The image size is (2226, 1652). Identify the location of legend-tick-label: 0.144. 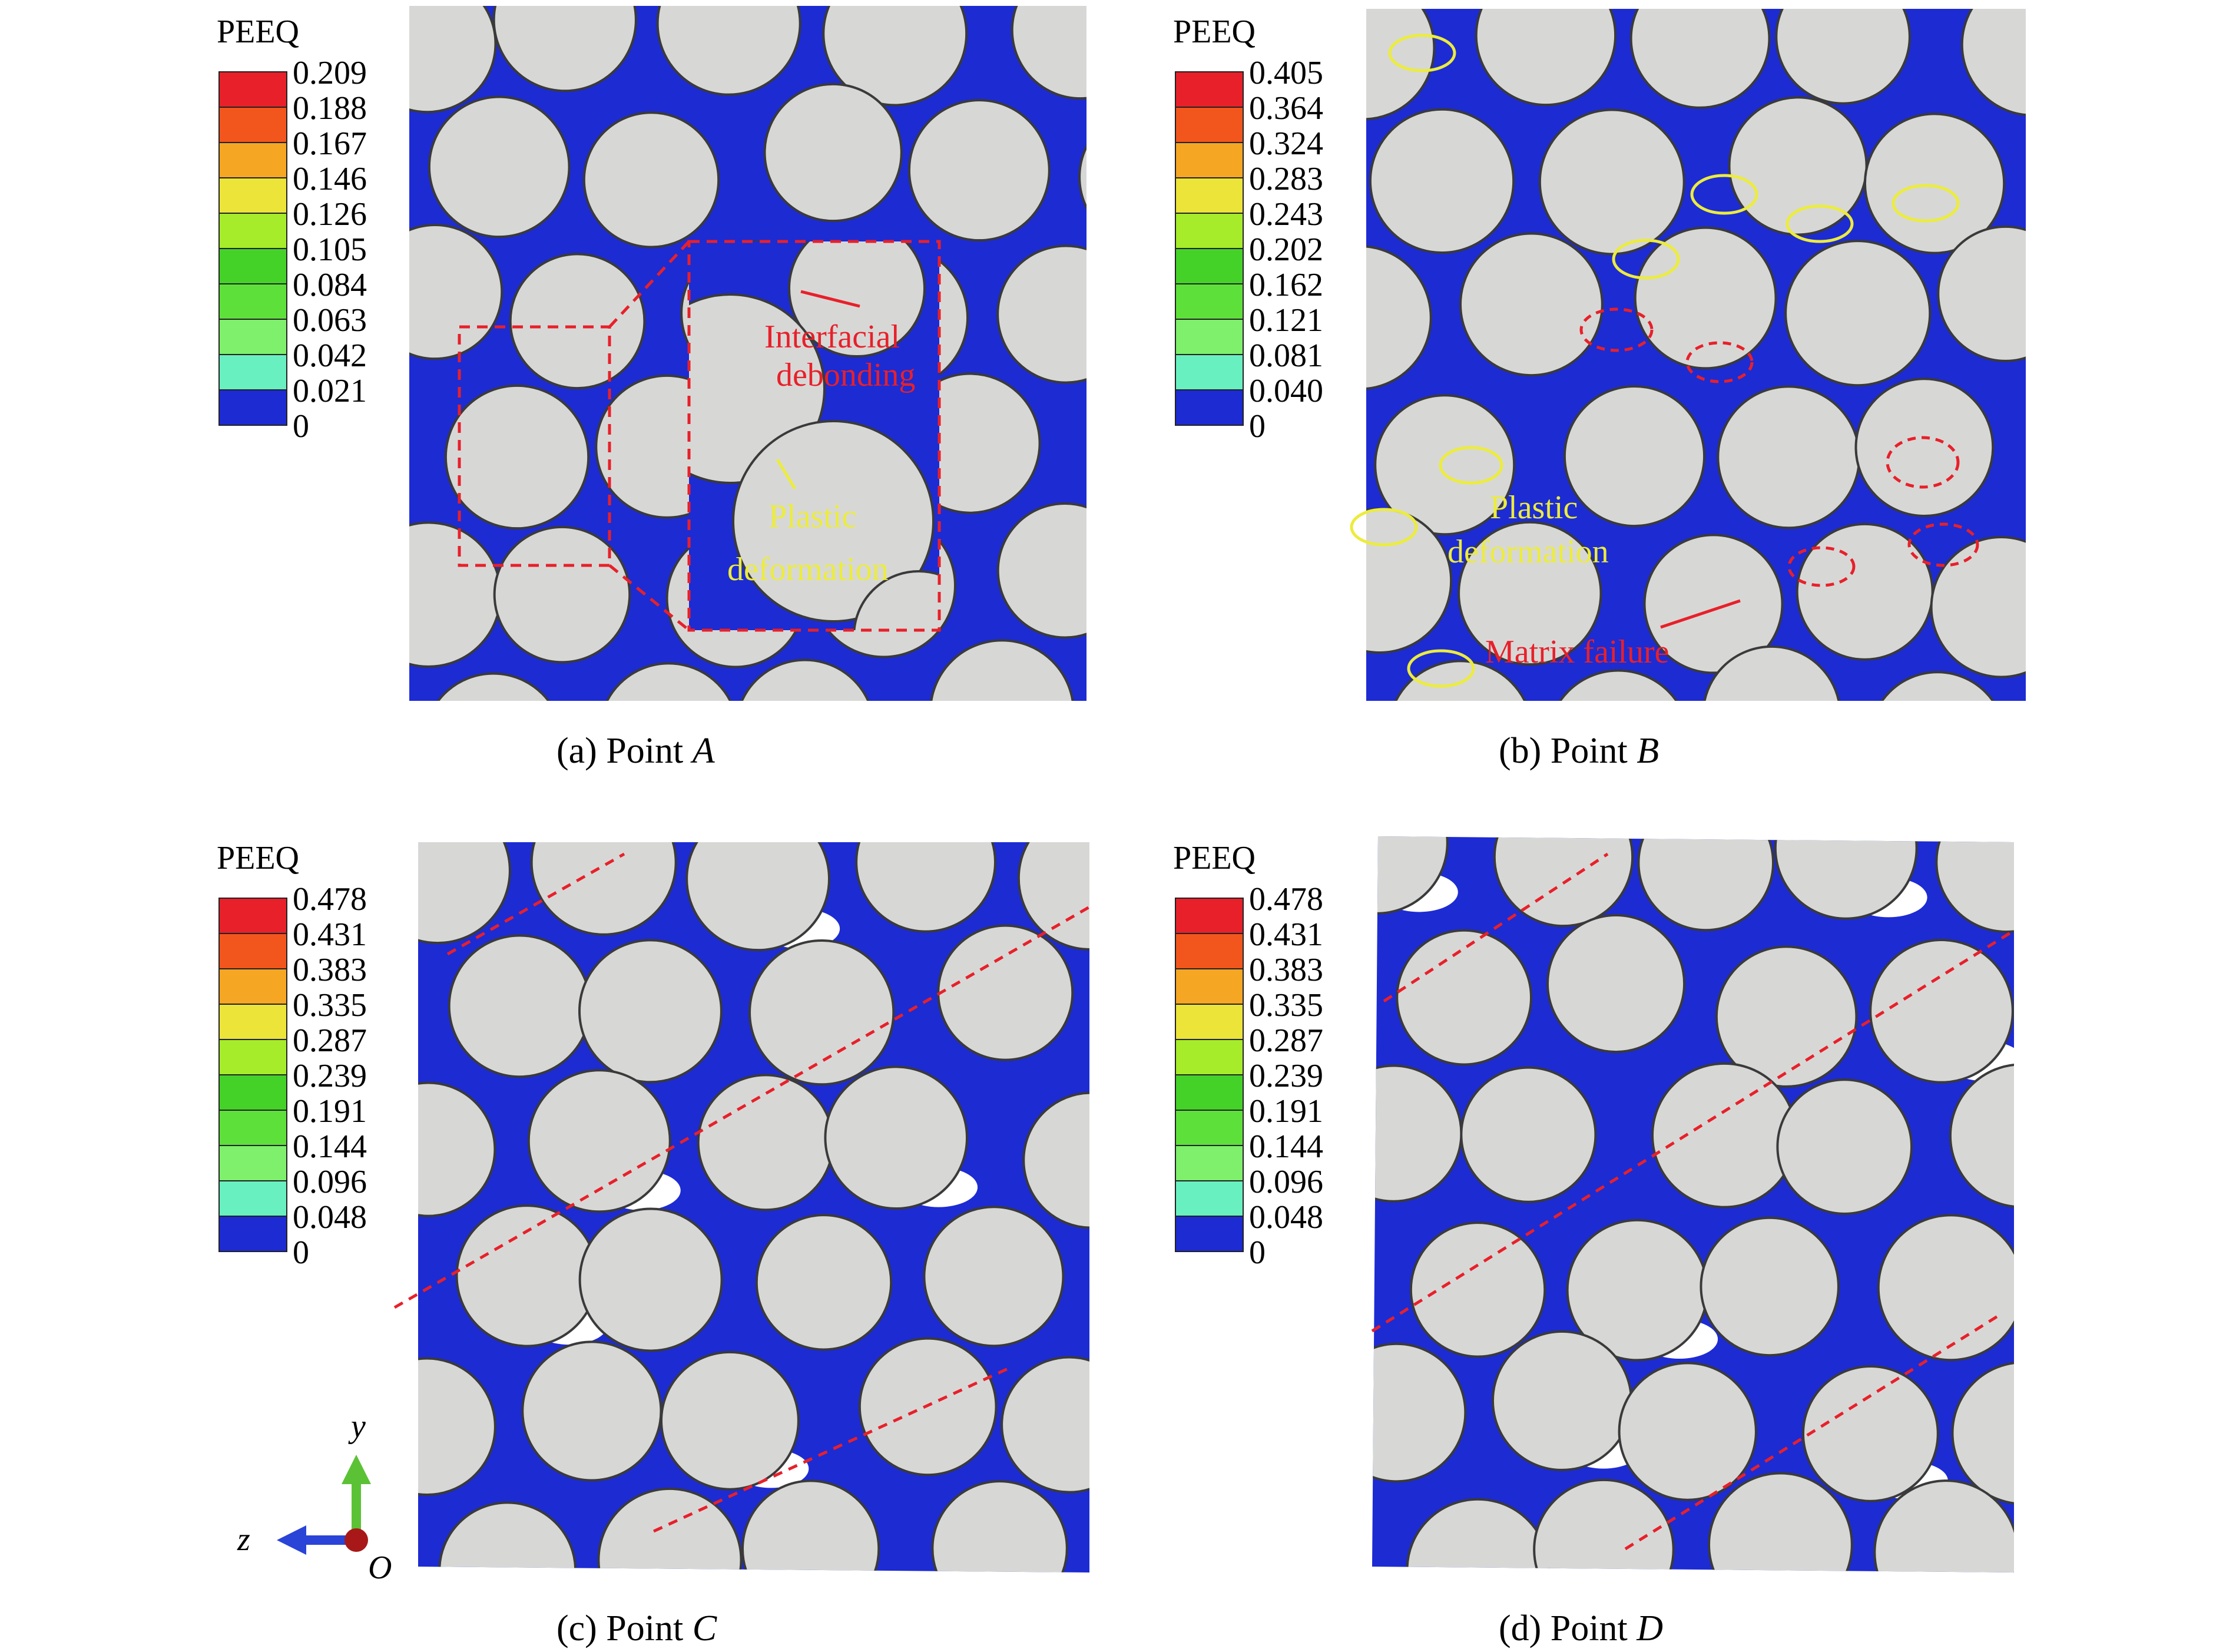
(330, 1146).